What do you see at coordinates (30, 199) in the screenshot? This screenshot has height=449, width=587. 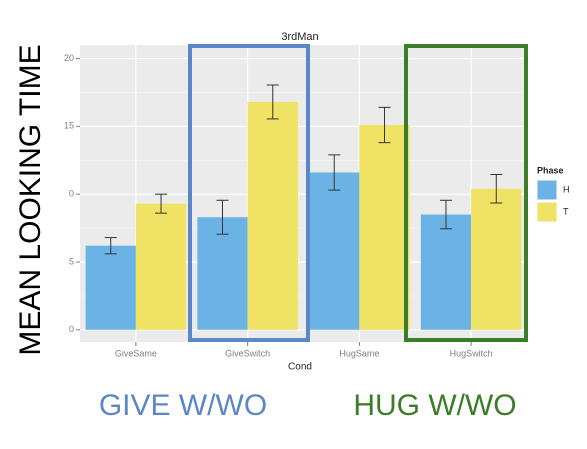 I see `overlay-y-label: MEAN LOOKING TIME` at bounding box center [30, 199].